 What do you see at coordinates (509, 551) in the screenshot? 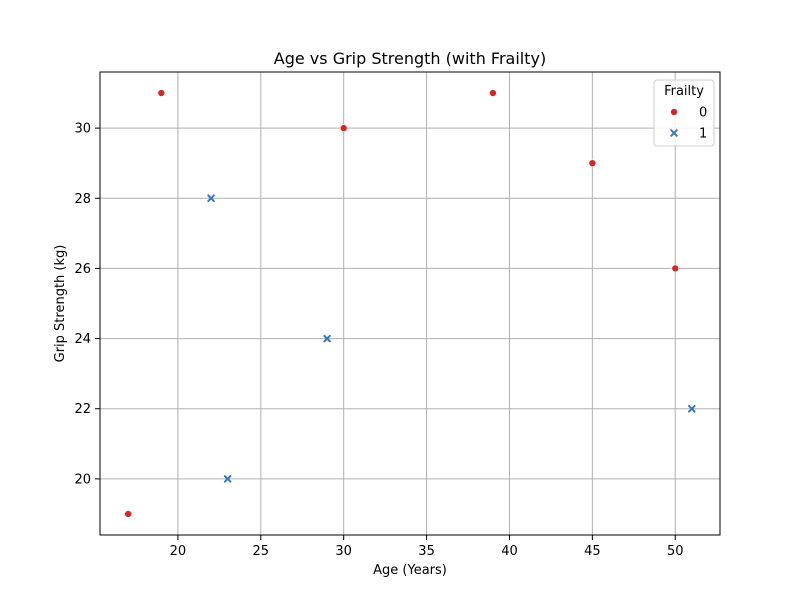
I see `x-tick-label: 40` at bounding box center [509, 551].